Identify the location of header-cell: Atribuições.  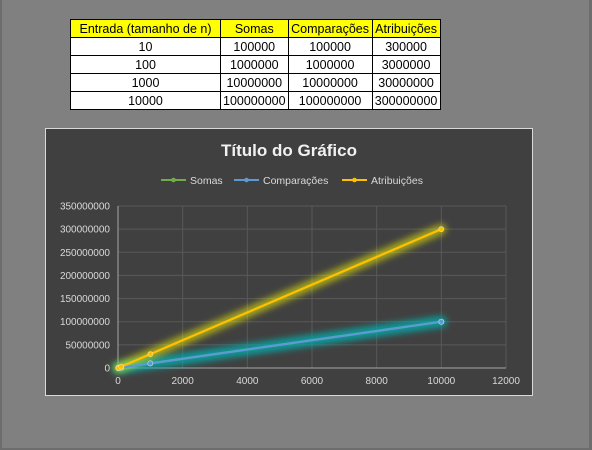
(406, 28).